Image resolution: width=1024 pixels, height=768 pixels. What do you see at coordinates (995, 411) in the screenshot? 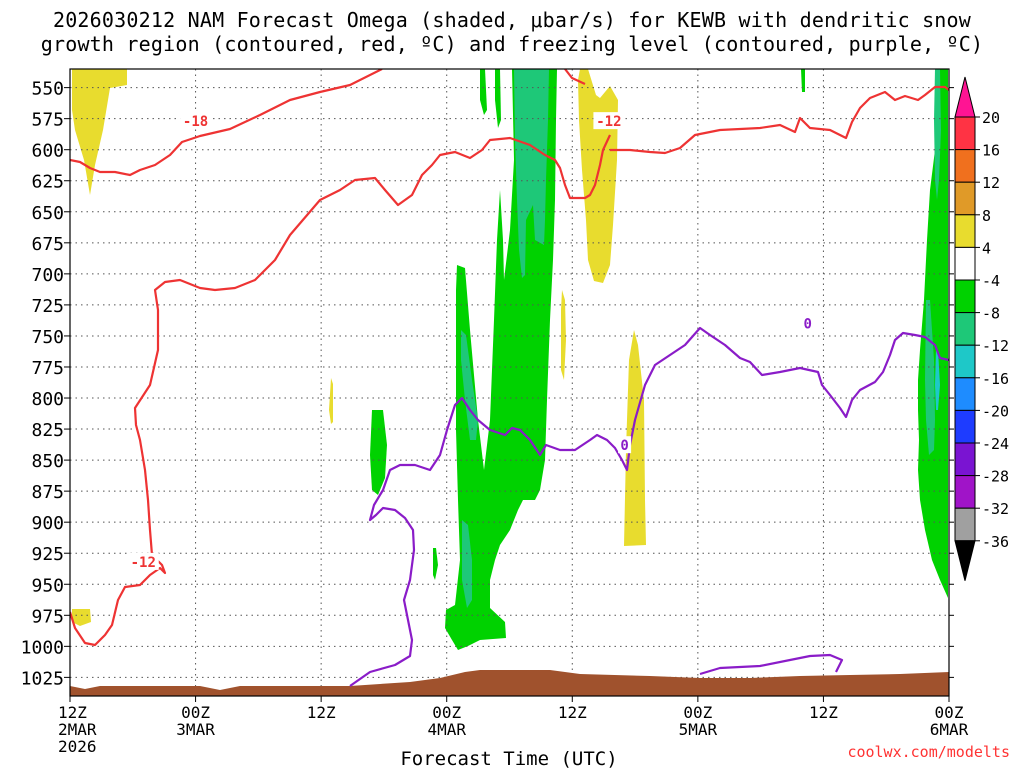
I see `colorbar-label: -20` at bounding box center [995, 411].